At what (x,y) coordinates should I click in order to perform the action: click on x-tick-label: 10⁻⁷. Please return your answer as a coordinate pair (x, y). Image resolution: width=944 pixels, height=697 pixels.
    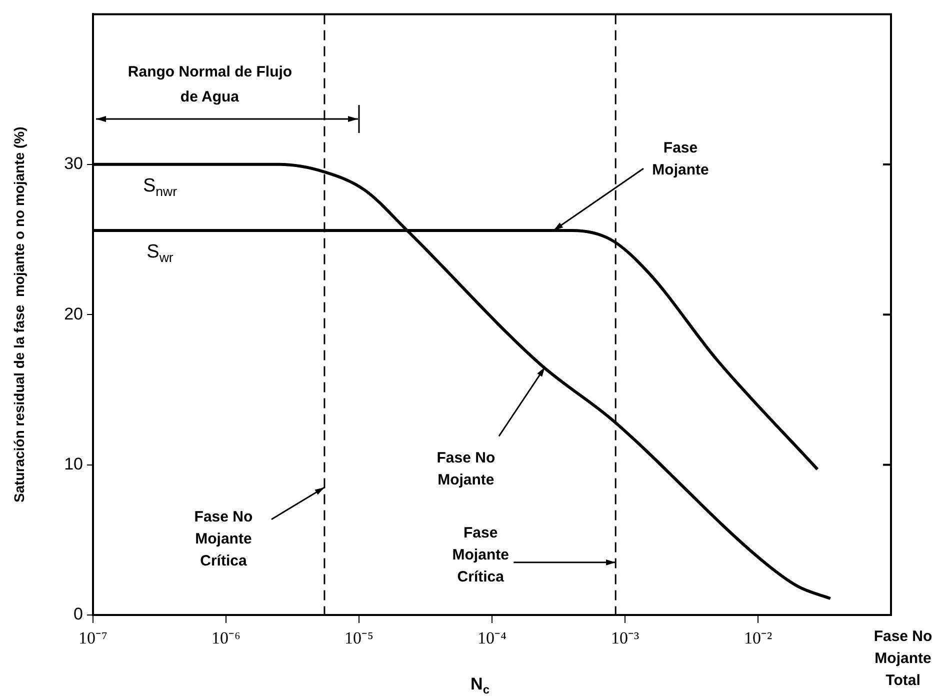
    Looking at the image, I should click on (93, 638).